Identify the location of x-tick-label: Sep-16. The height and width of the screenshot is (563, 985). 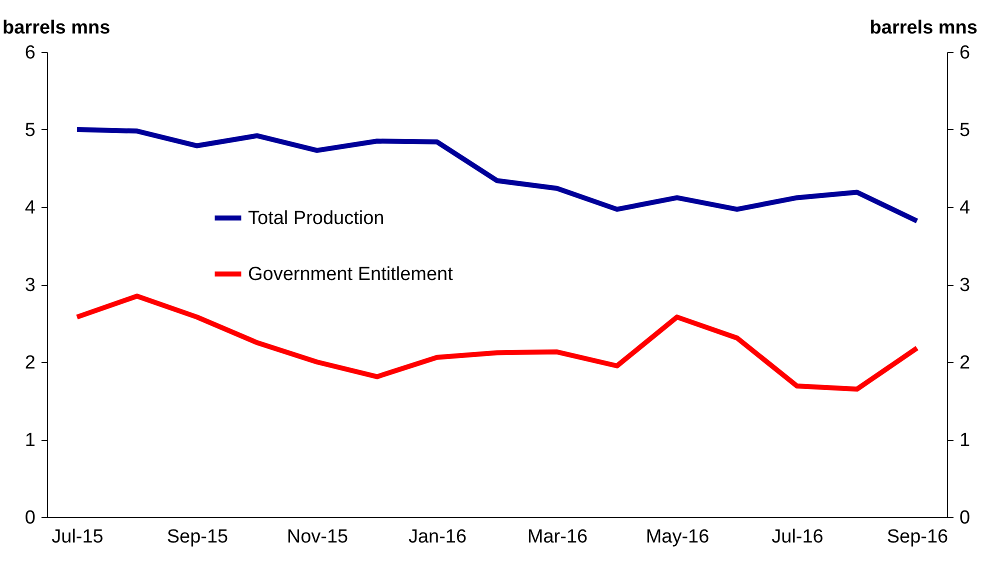
(917, 537).